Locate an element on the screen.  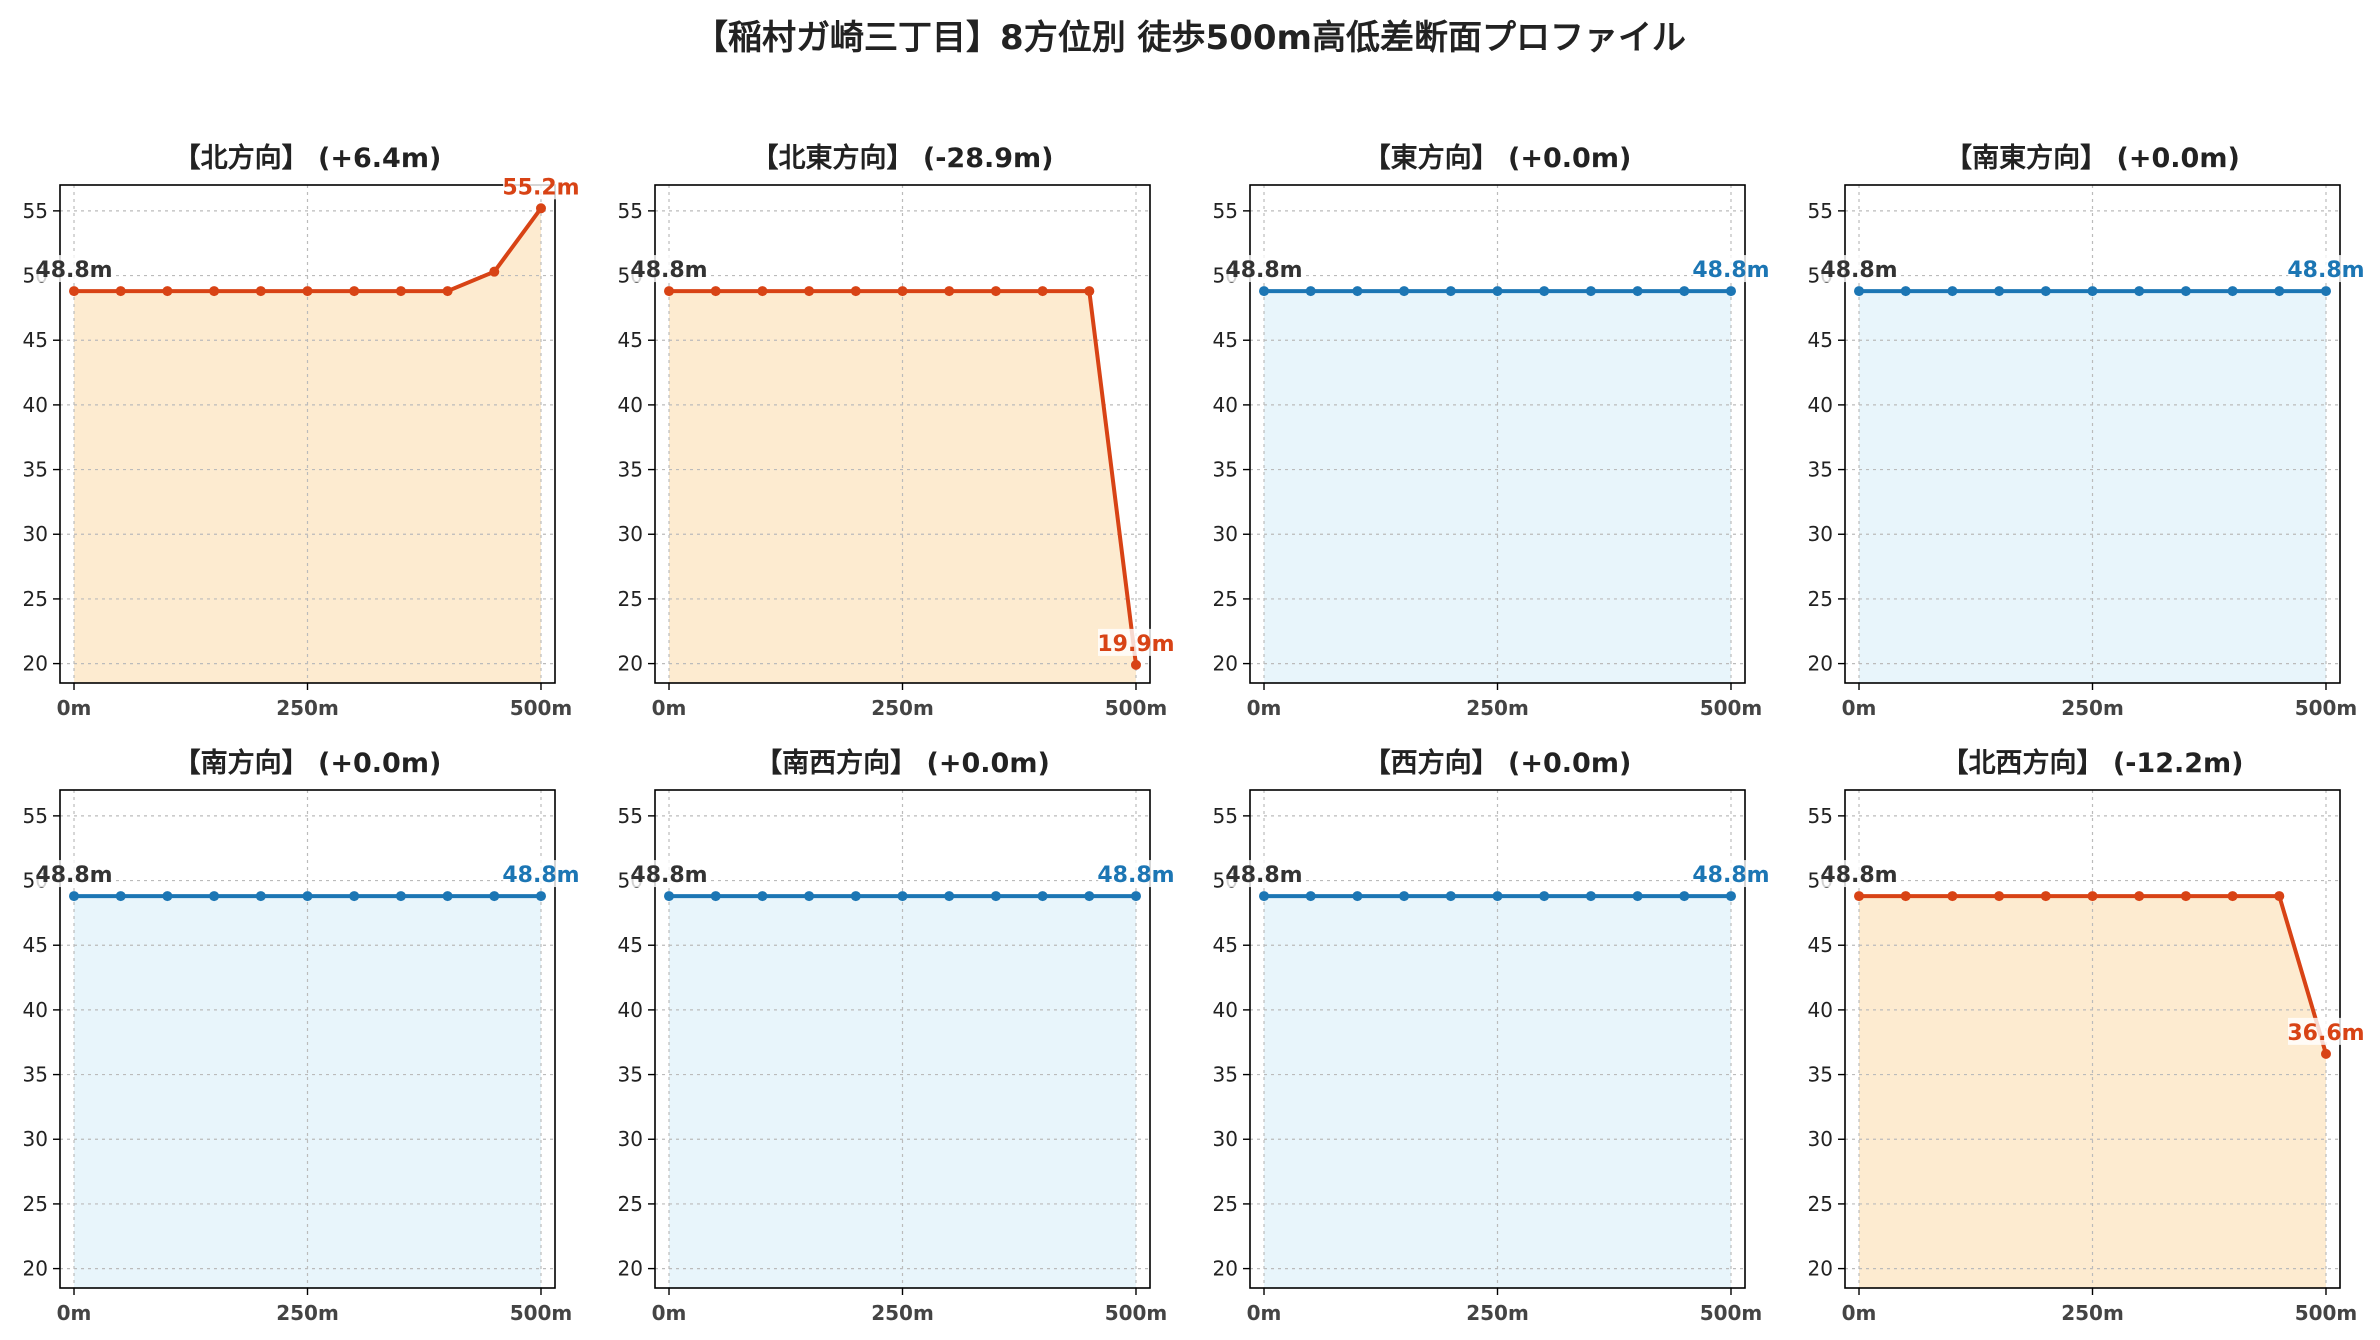
end-elevation-label: 19.9m is located at coordinates (1135, 644).